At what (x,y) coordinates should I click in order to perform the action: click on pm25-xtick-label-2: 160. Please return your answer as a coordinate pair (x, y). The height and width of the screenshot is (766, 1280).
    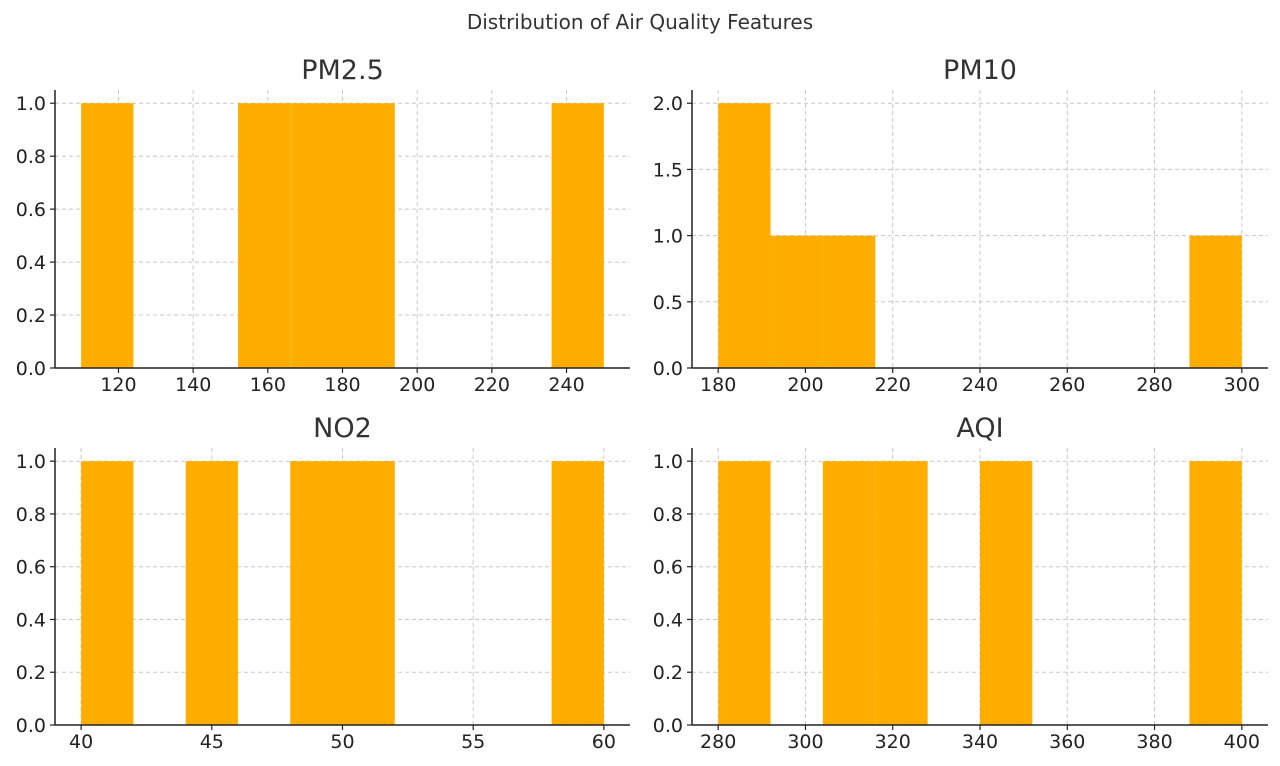
    Looking at the image, I should click on (268, 385).